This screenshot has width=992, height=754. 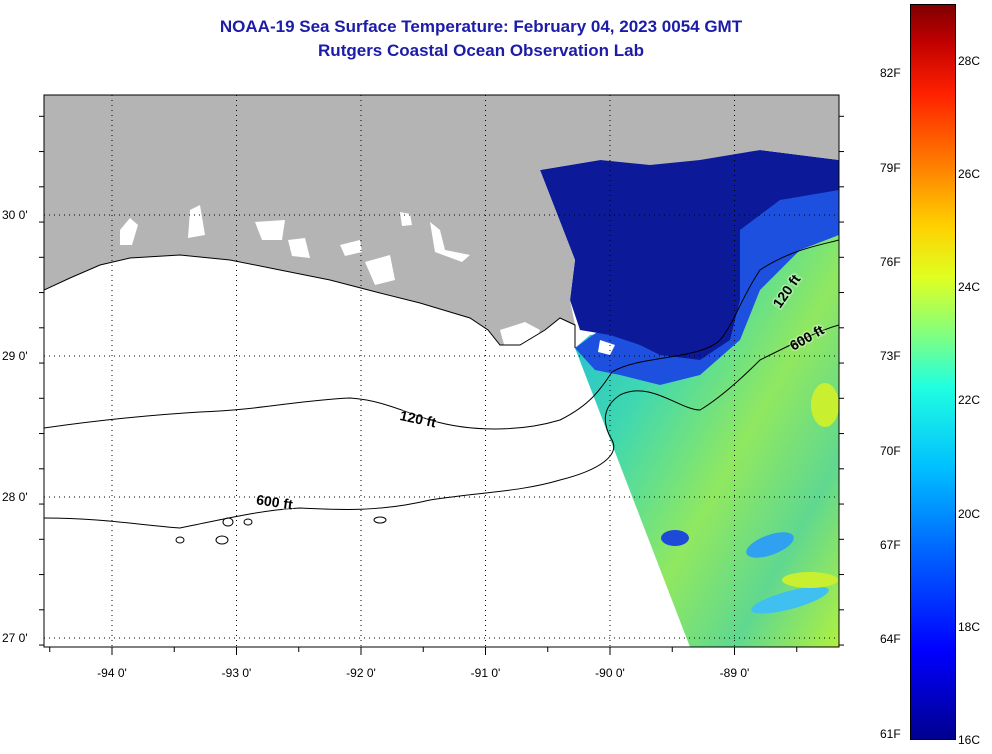 I want to click on longitude-labels: -94 0' -93 0' -92 0' -91 0' -90 0' -89 0', so click(x=423, y=673).